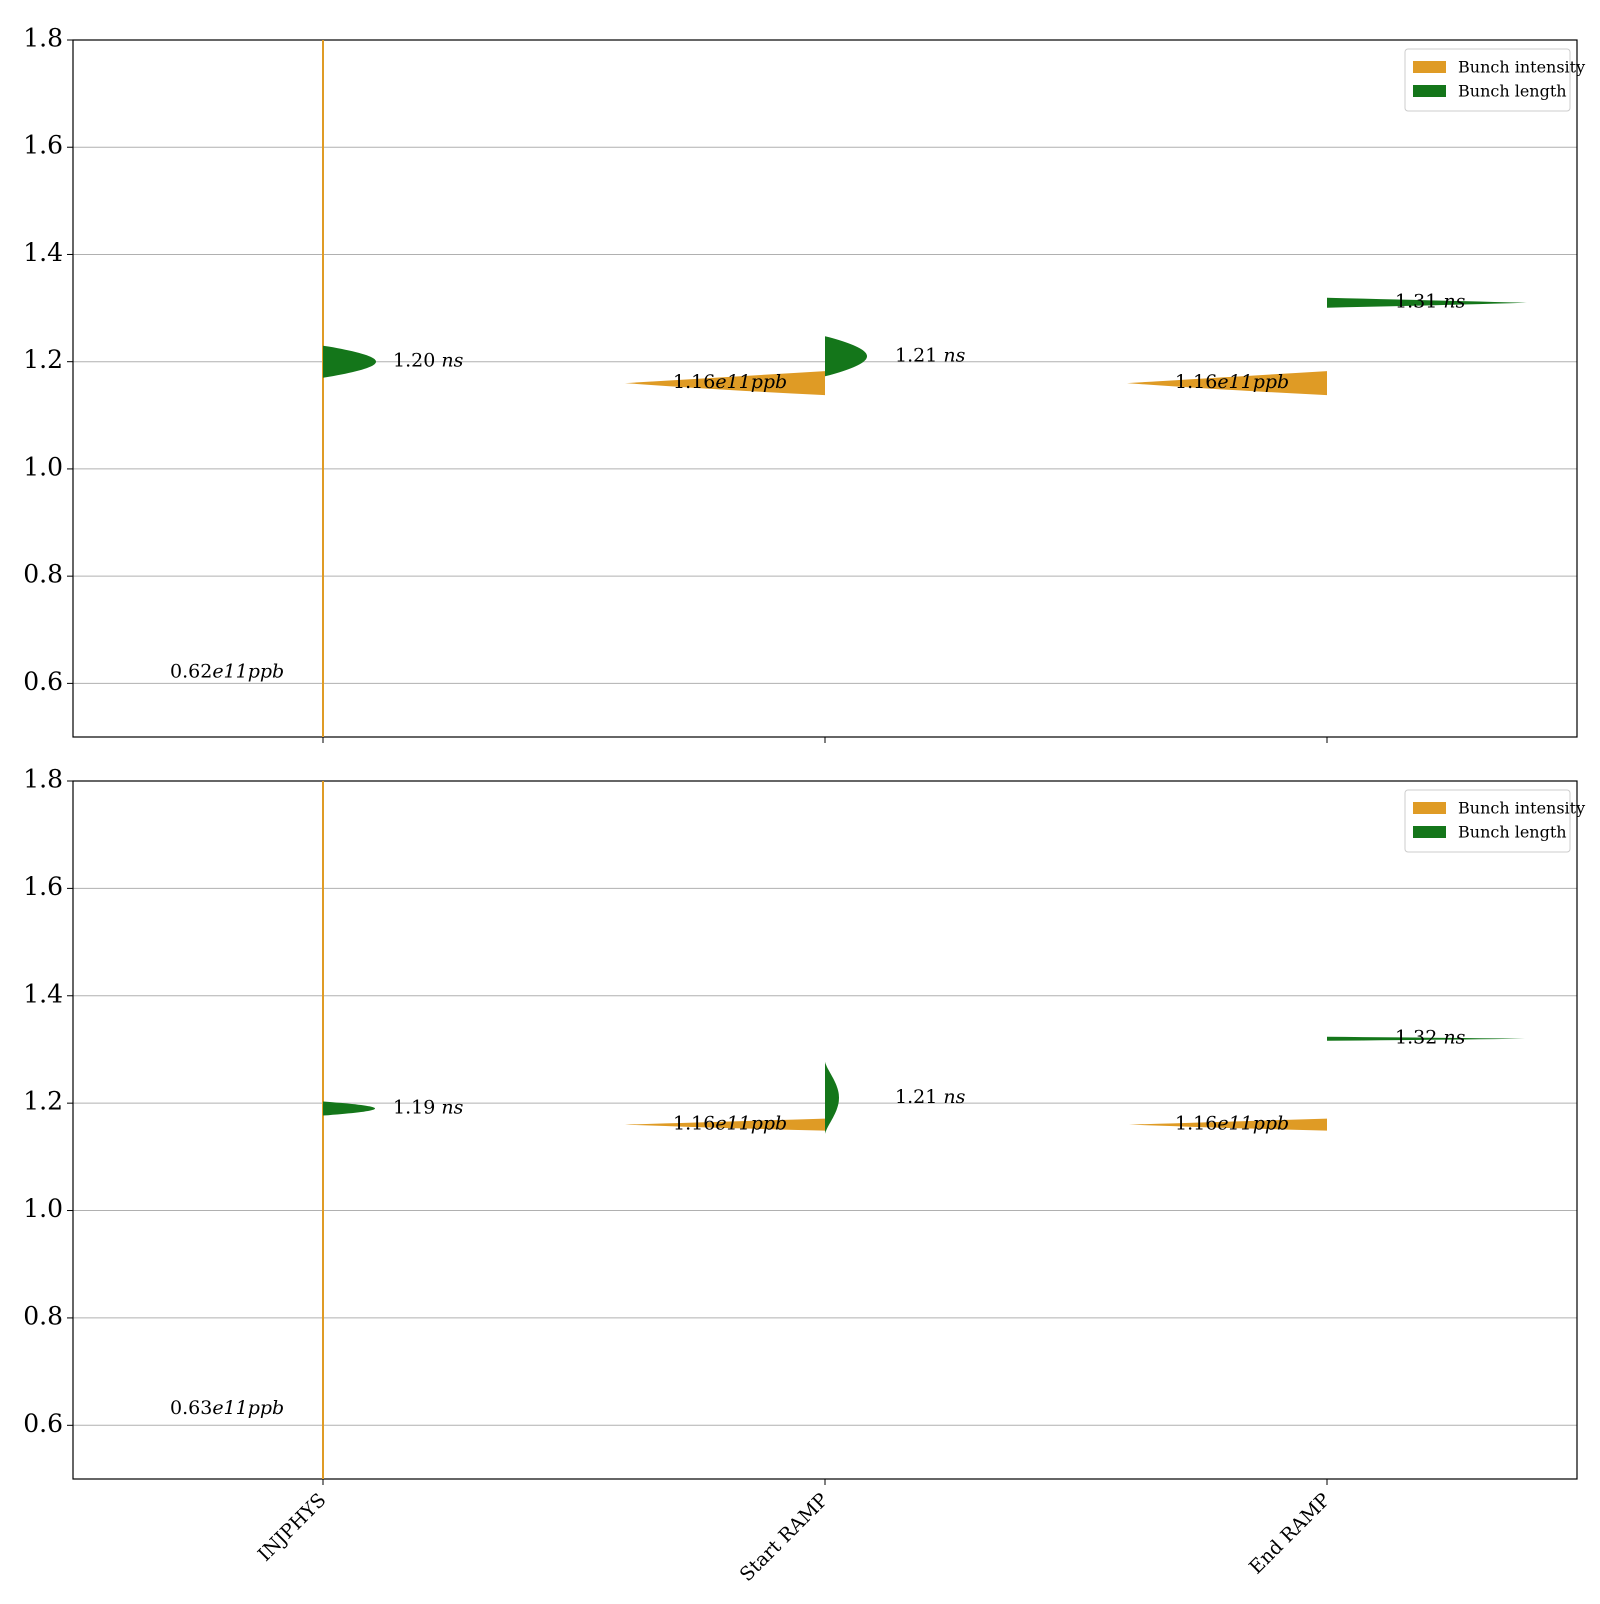 This screenshot has height=1604, width=1600. What do you see at coordinates (1430, 302) in the screenshot?
I see `annotation-length-3: 1.31 ns` at bounding box center [1430, 302].